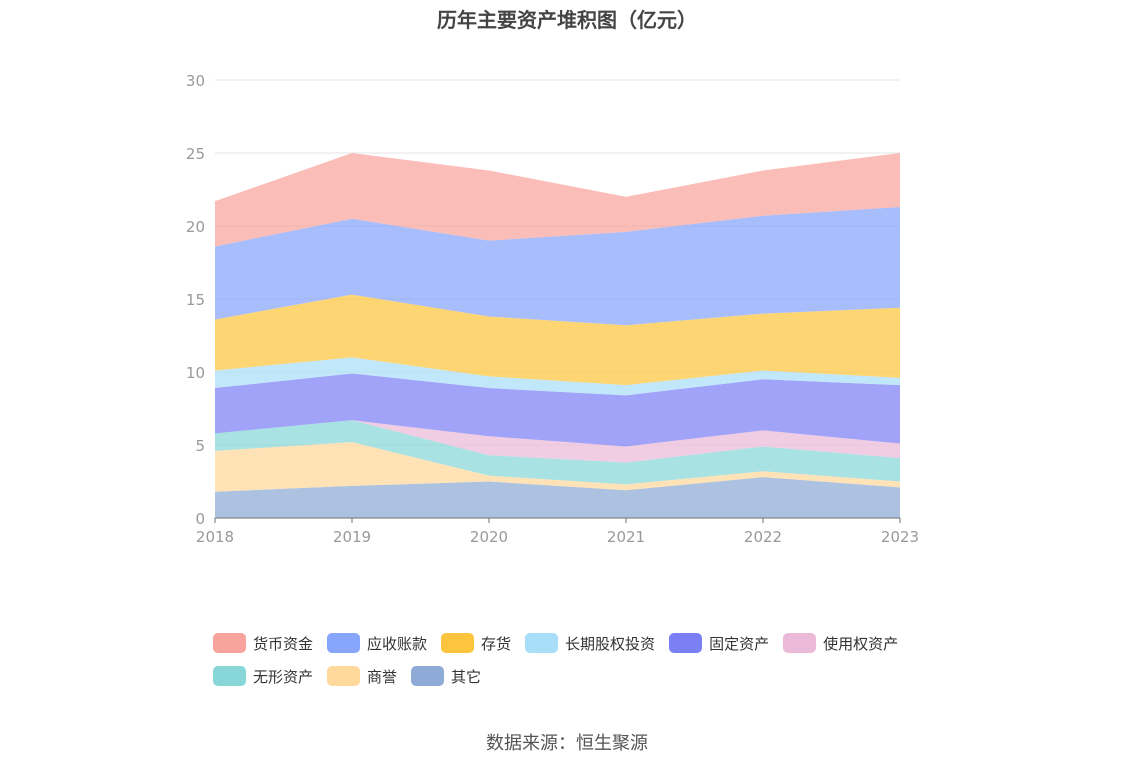 The height and width of the screenshot is (766, 1134). Describe the element at coordinates (489, 537) in the screenshot. I see `x-tick-label: 2020` at that location.